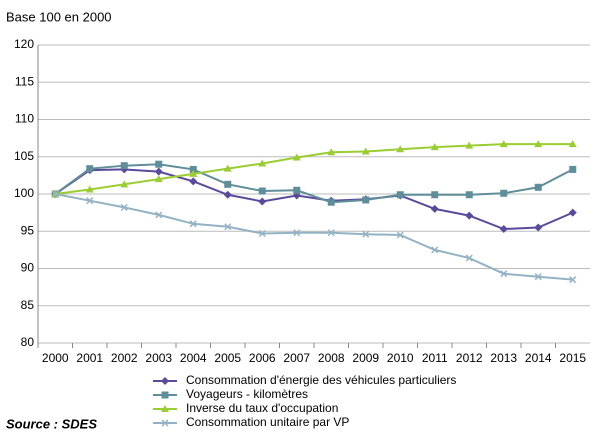 The width and height of the screenshot is (593, 434). I want to click on legend-label: Inverse du taux d'occupation, so click(262, 408).